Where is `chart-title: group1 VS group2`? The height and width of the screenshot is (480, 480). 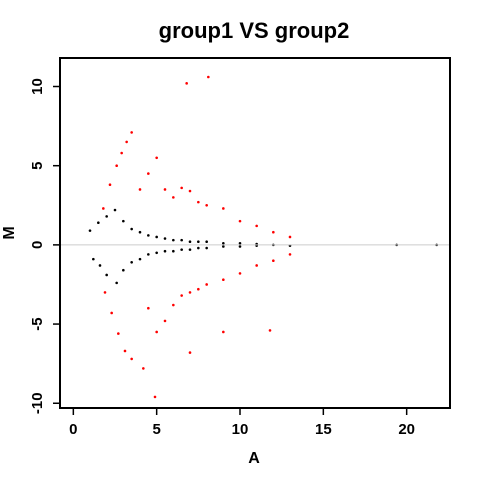
chart-title: group1 VS group2 is located at coordinates (254, 30).